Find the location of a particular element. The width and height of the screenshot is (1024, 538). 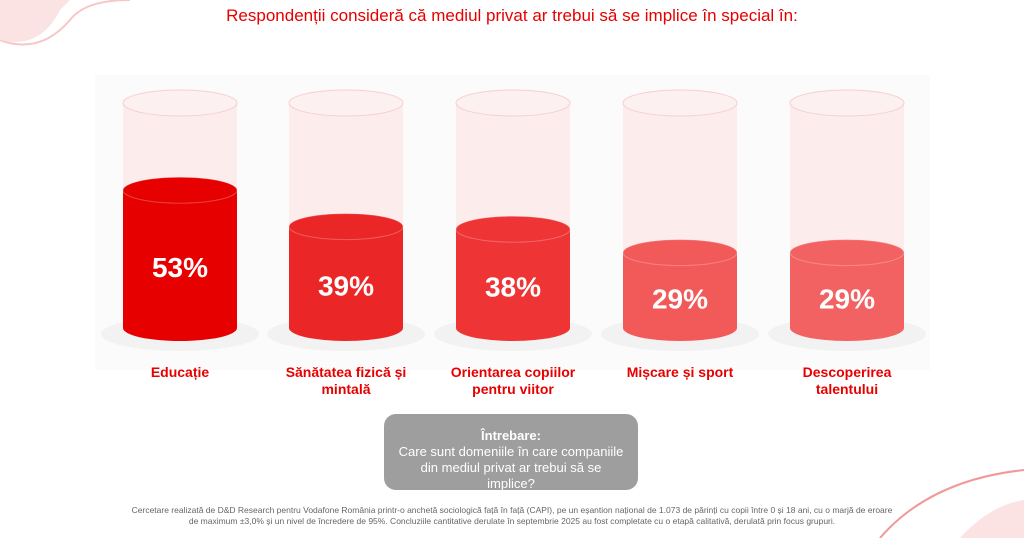

question-label: Întrebare: is located at coordinates (511, 435).